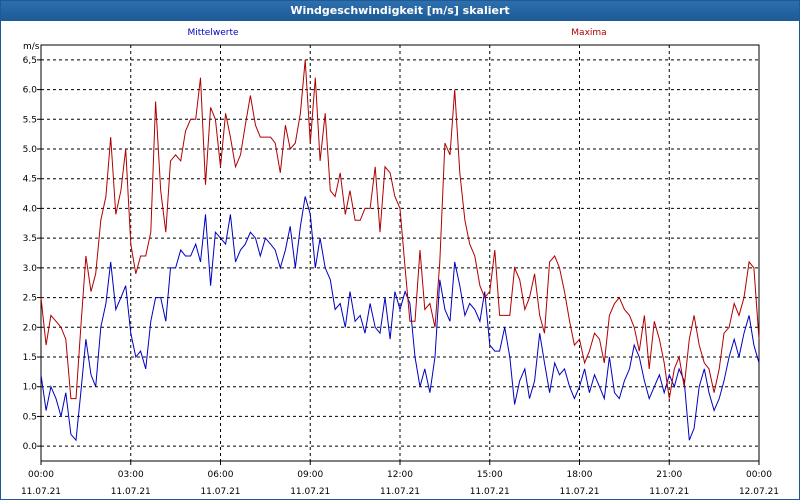 The height and width of the screenshot is (500, 800). I want to click on x-tick-time: 03:00, so click(131, 475).